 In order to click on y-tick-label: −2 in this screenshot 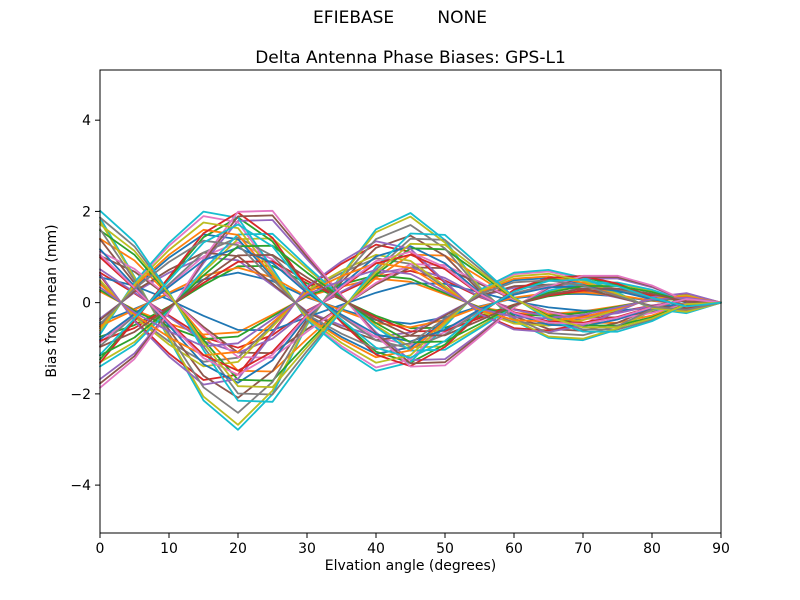, I will do `click(80, 395)`.